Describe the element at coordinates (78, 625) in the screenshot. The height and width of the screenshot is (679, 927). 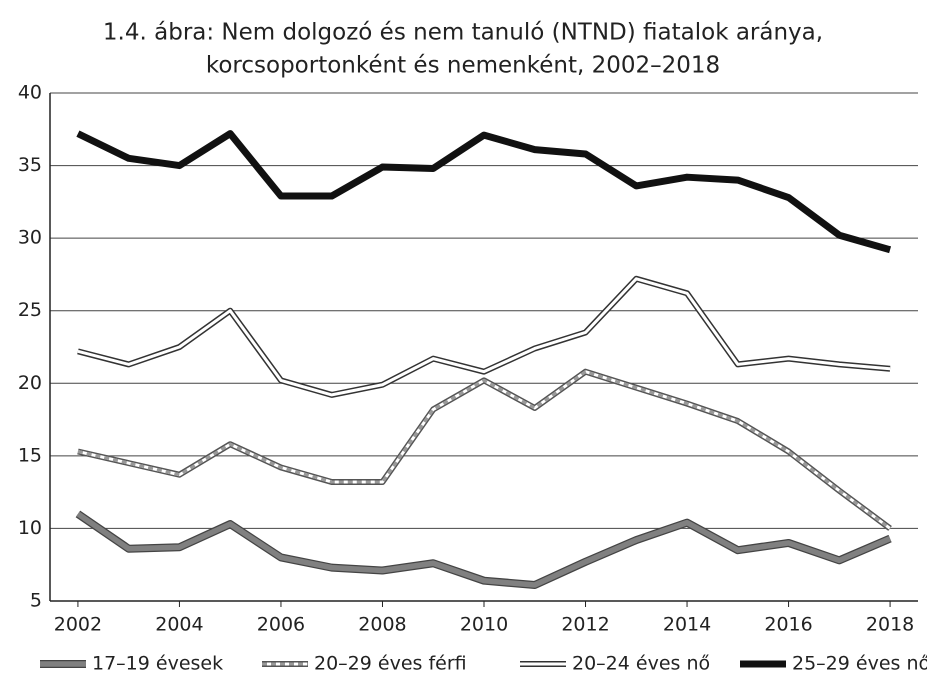
I see `x-tick-label: 2002` at that location.